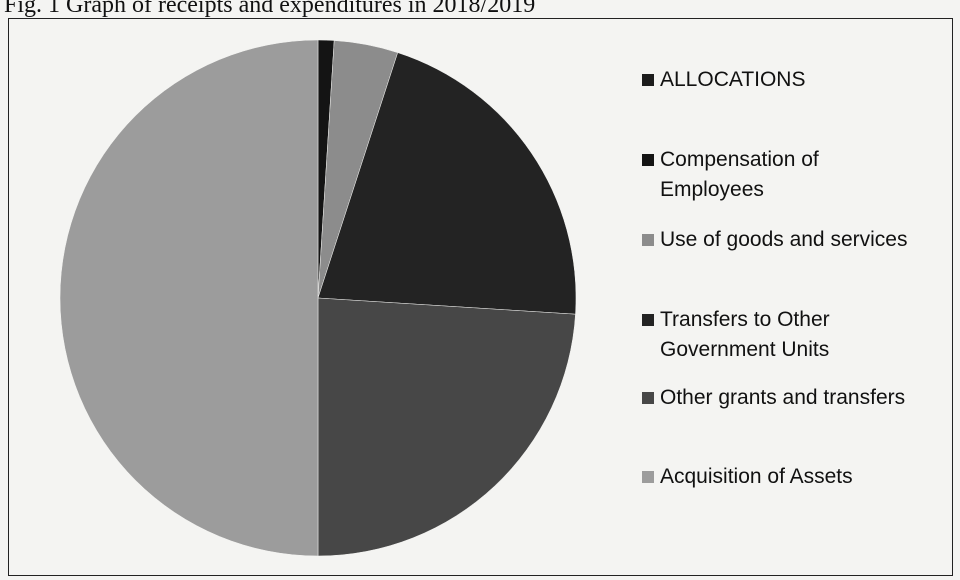  I want to click on legend-item: Use of goods and services, so click(774, 240).